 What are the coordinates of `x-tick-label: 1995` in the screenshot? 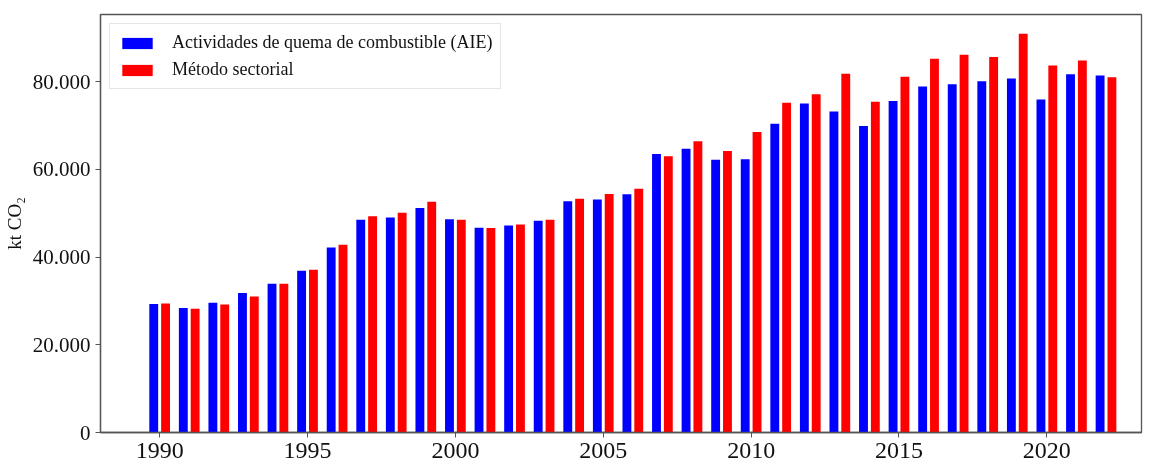 It's located at (307, 449).